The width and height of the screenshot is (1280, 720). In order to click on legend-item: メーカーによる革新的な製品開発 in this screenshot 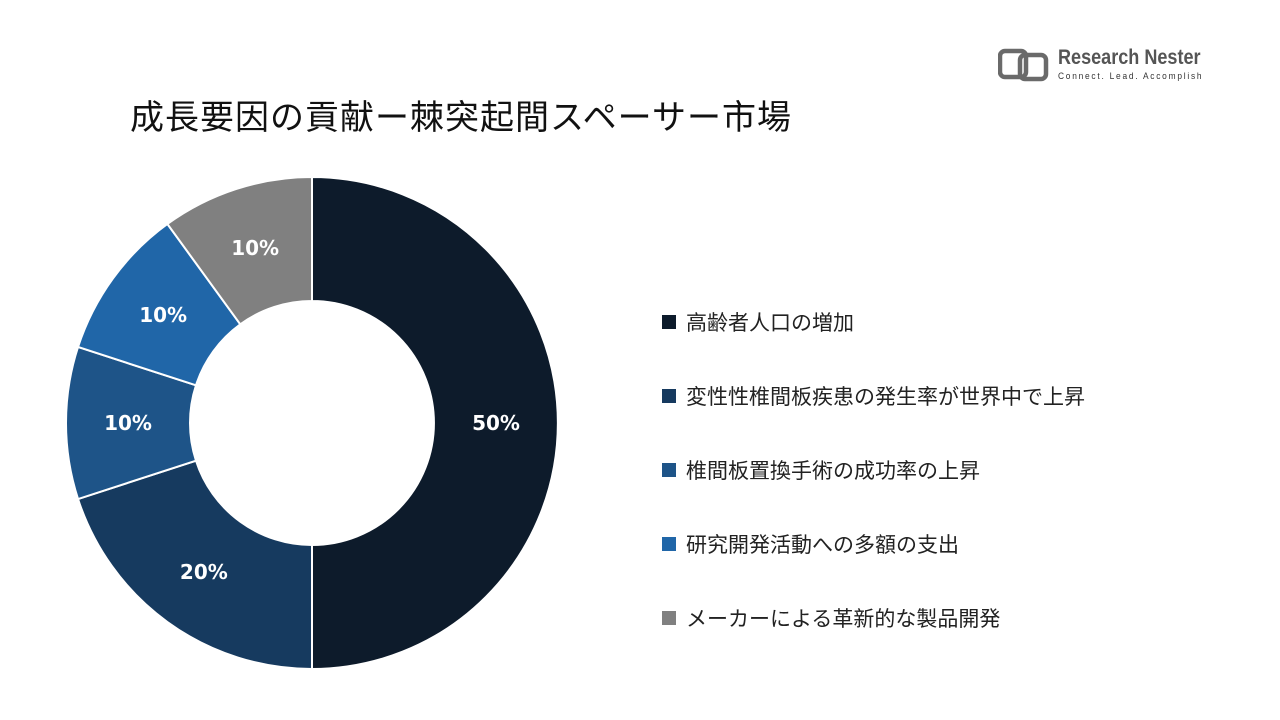, I will do `click(873, 618)`.